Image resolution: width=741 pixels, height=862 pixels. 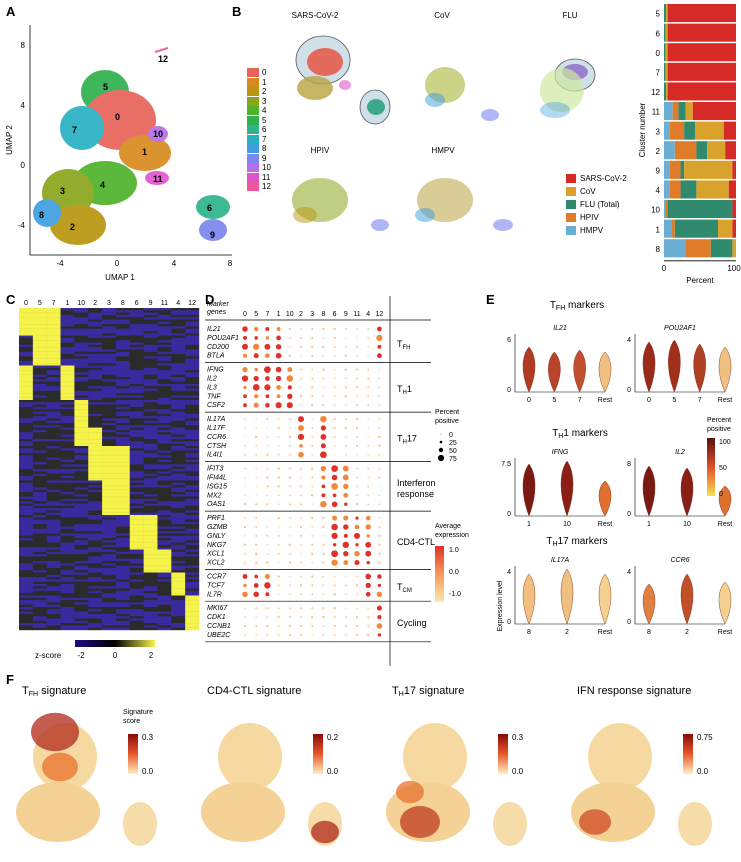 What do you see at coordinates (679, 560) in the screenshot?
I see `violin-gene-label: CCR6` at bounding box center [679, 560].